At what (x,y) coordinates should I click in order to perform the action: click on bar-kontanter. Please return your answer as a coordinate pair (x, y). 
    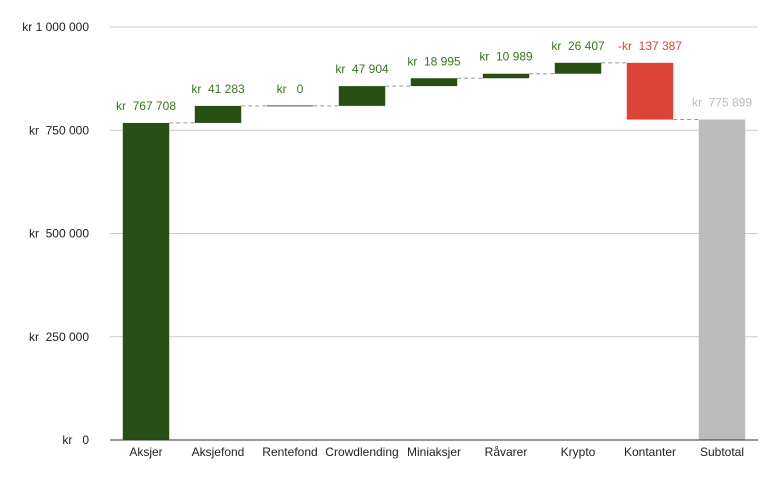
    Looking at the image, I should click on (650, 91).